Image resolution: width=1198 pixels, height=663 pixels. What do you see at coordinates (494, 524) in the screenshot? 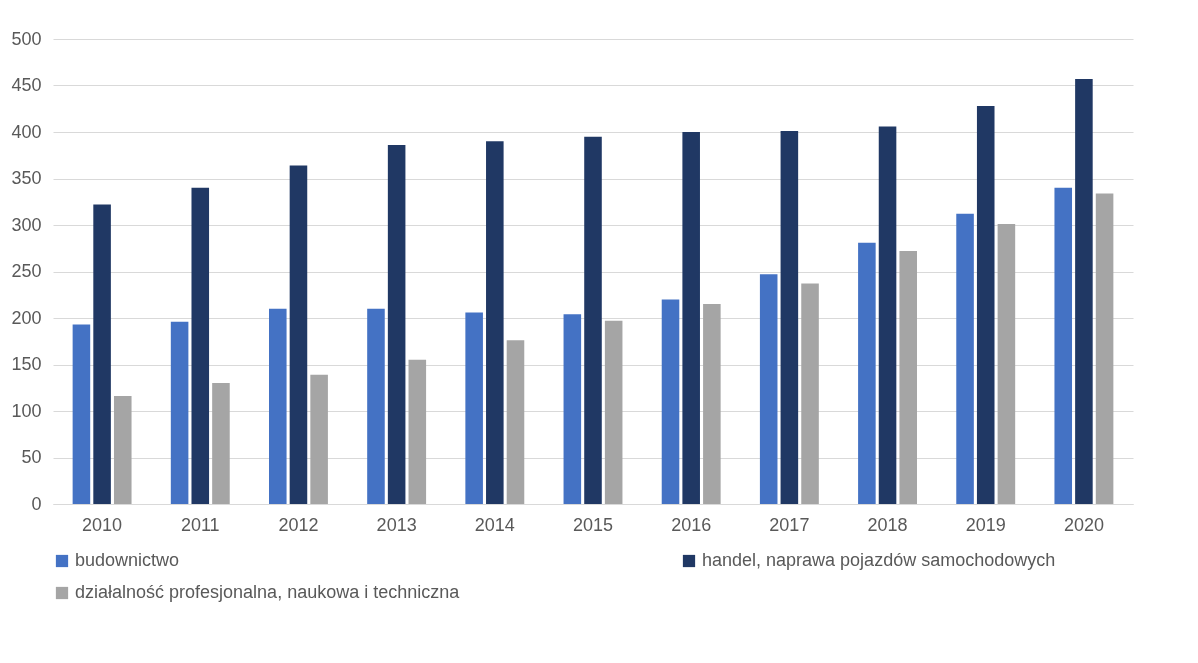
I see `x-tick-label: 2014` at bounding box center [494, 524].